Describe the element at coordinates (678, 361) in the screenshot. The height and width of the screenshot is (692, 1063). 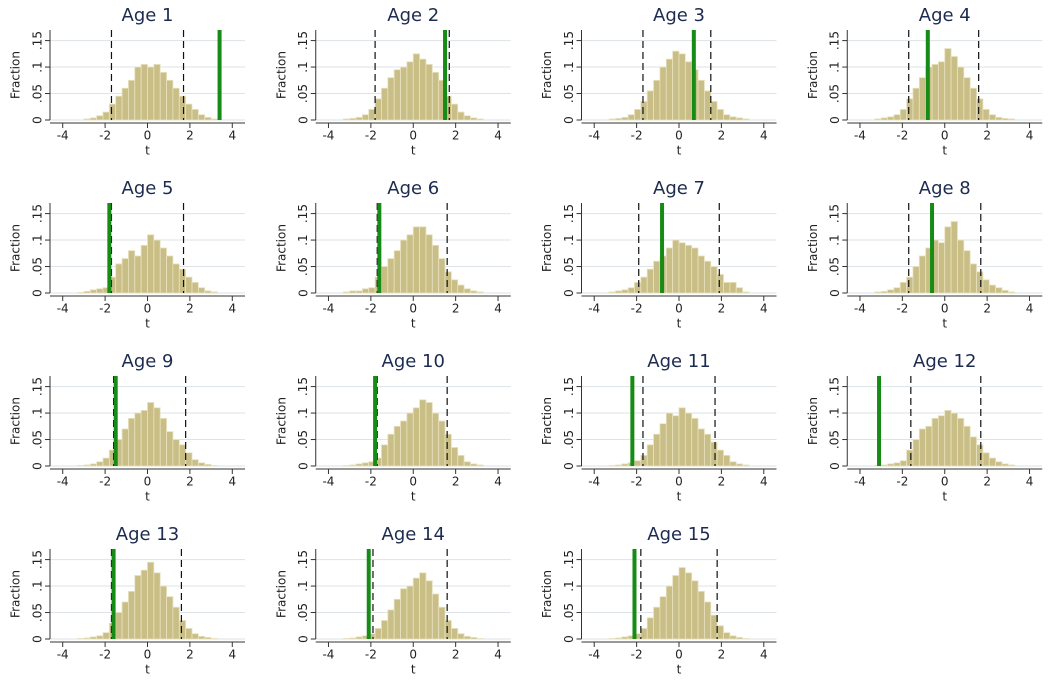
I see `chart-title: Age 11` at that location.